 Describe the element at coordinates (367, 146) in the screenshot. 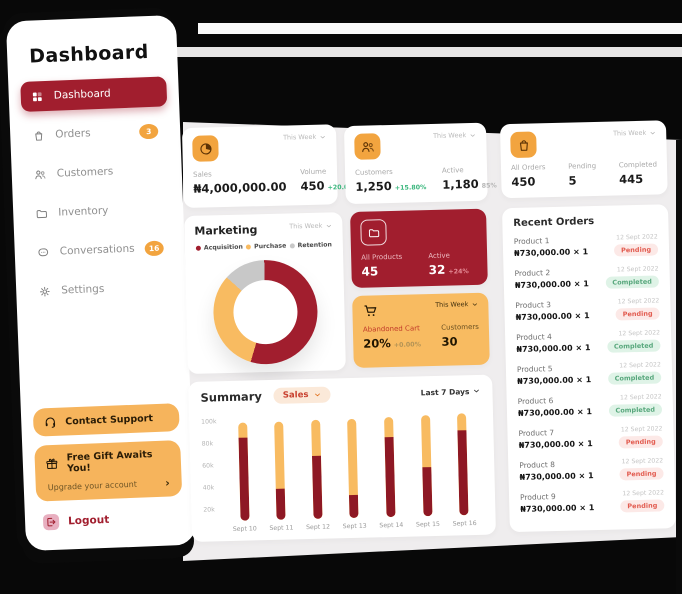

I see `users-icon` at that location.